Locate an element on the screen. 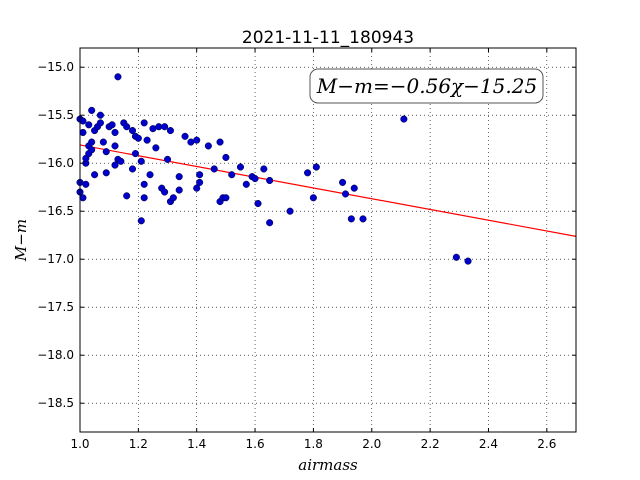 This screenshot has width=640, height=480. y-tick-label: −15.0 is located at coordinates (55, 67).